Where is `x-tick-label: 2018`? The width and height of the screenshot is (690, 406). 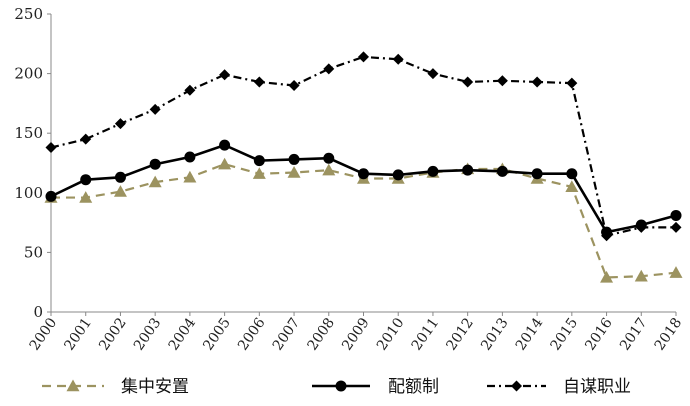
x-tick-label: 2018 is located at coordinates (669, 334).